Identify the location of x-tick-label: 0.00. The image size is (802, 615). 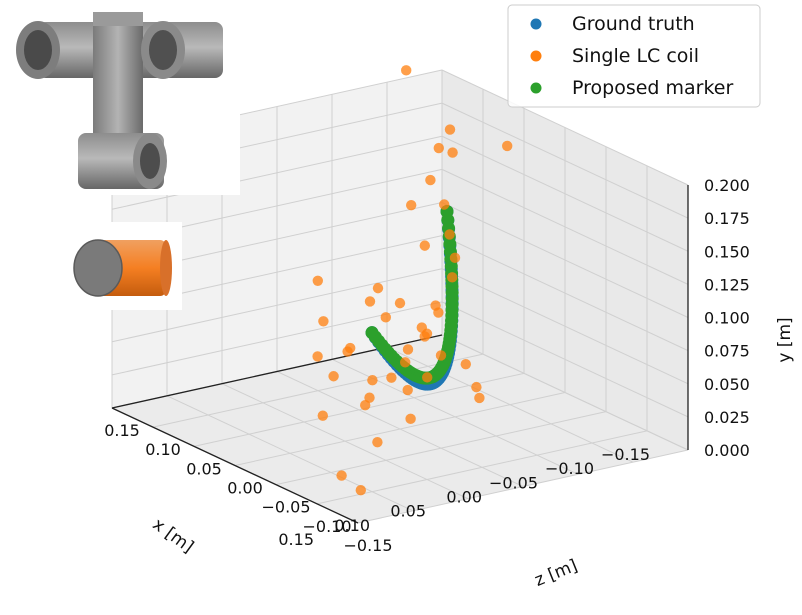
(464, 497).